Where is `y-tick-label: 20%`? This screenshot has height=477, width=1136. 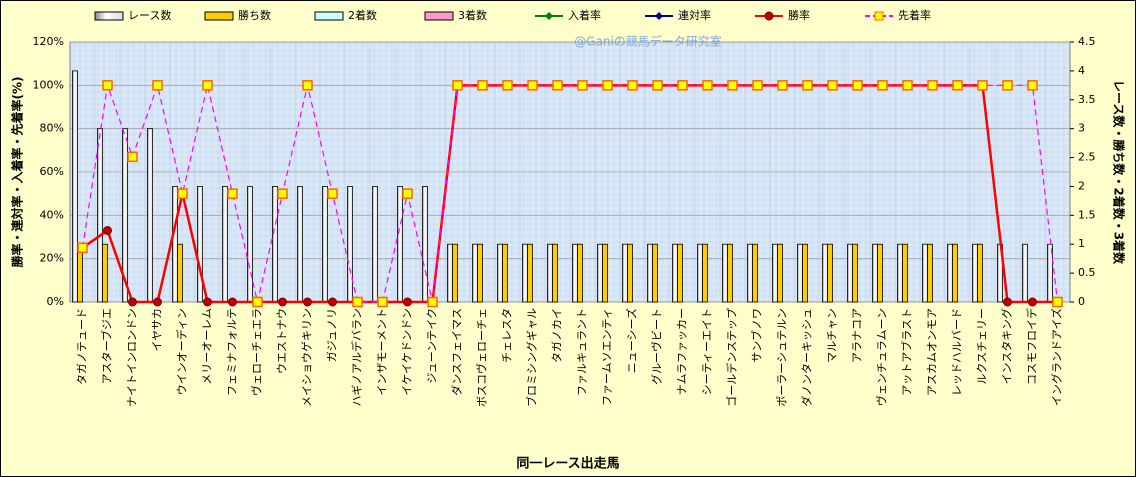
y-tick-label: 20% is located at coordinates (52, 258).